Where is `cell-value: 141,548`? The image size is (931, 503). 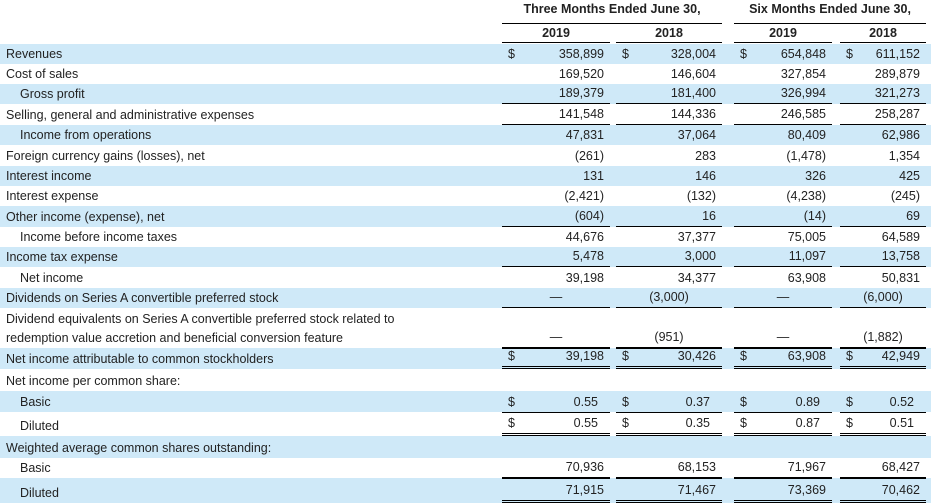 cell-value: 141,548 is located at coordinates (581, 114).